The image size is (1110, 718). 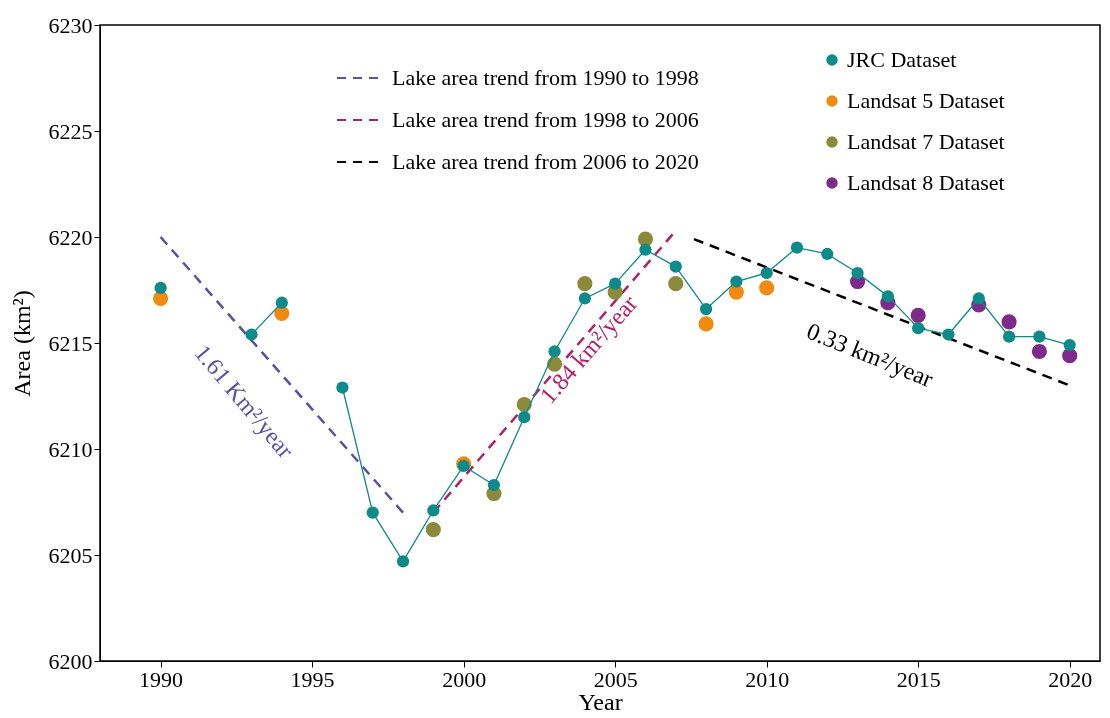 I want to click on legend-label: Lake area trend from 1998 to 2006, so click(x=545, y=119).